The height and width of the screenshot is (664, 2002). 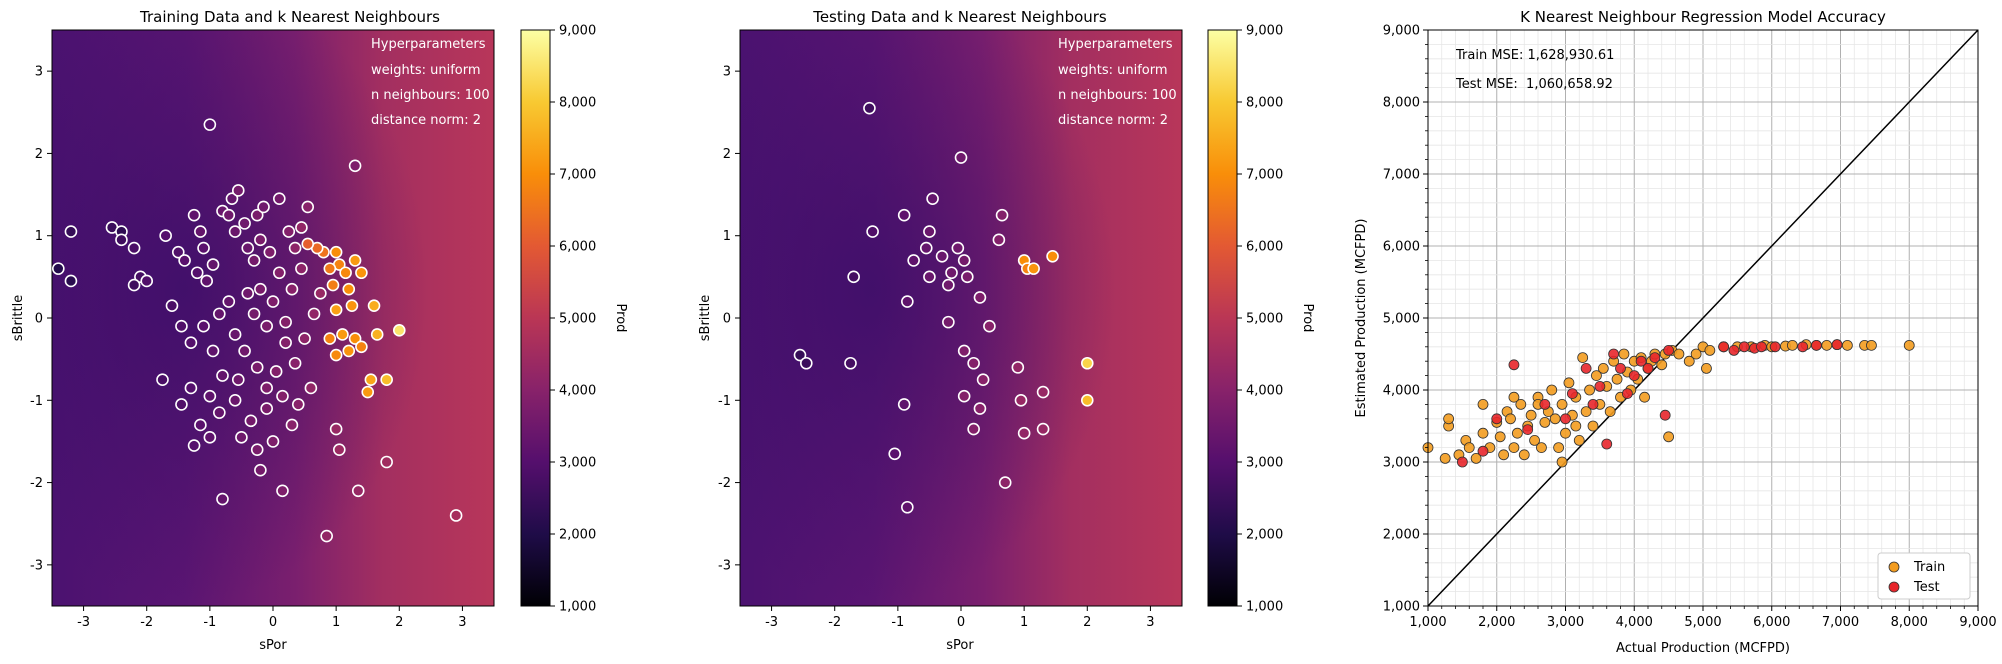 I want to click on colorbar-tick-label: 2,000, so click(x=577, y=535).